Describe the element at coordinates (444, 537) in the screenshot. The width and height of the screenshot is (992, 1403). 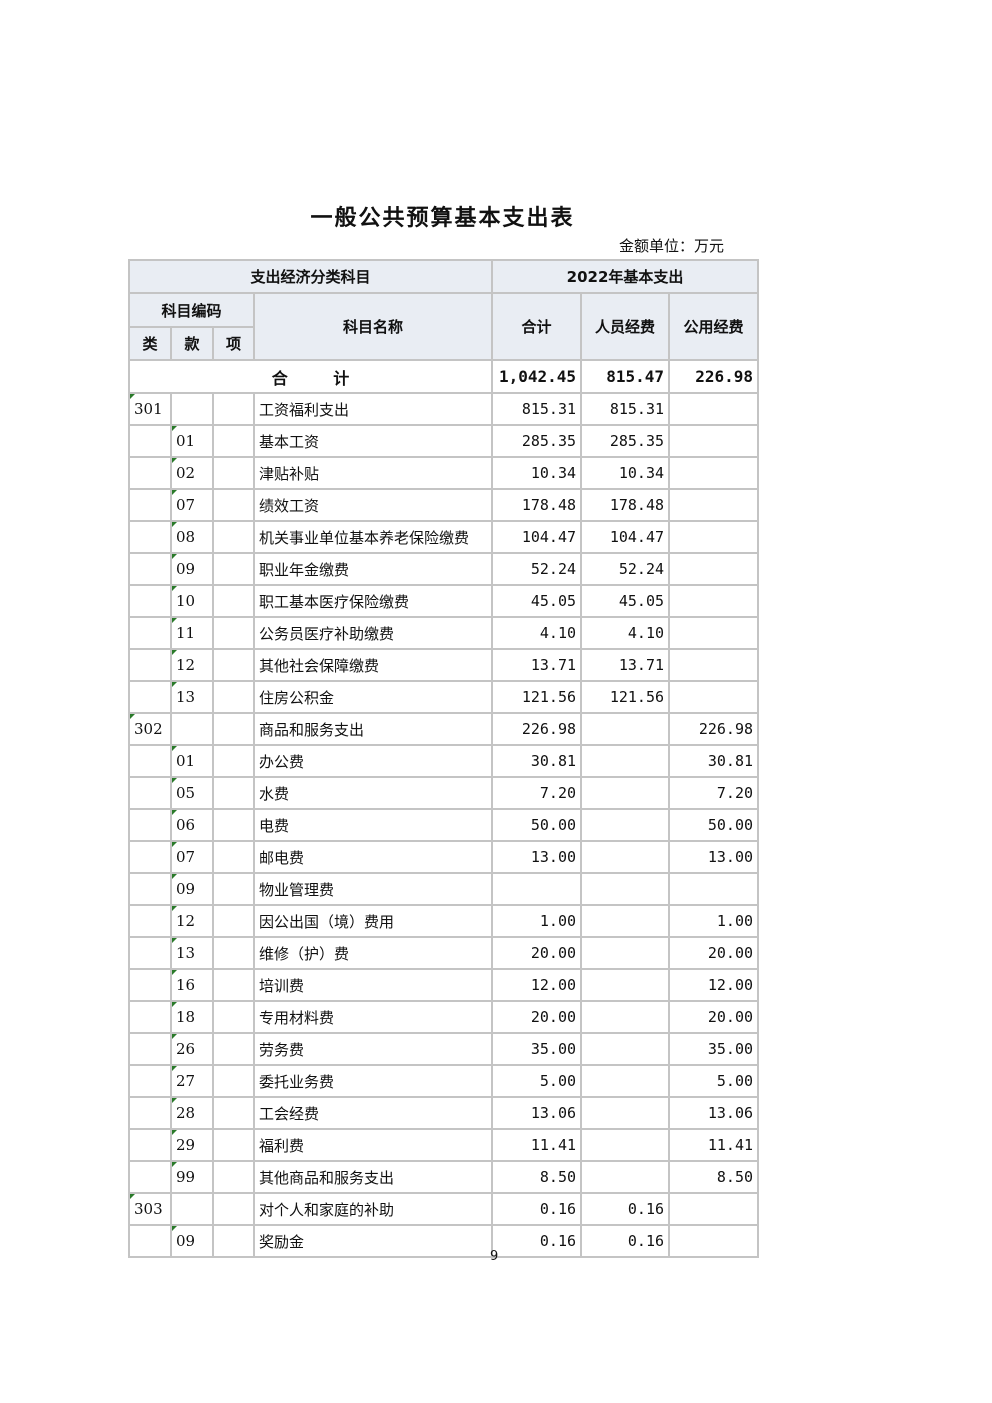
I see `table-row: 08 机关事业单位基本养老保险缴费 104.47 104.47` at that location.